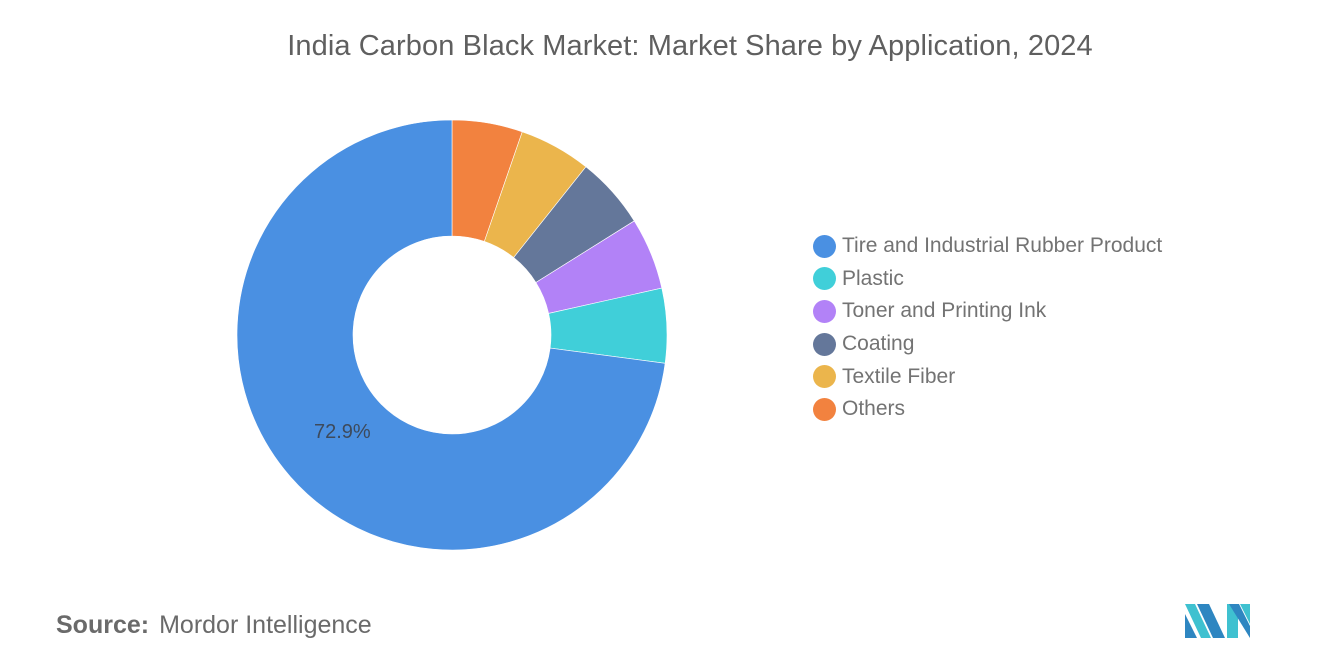 This screenshot has width=1320, height=665. What do you see at coordinates (987, 376) in the screenshot?
I see `legend-item-textile: Textile Fiber` at bounding box center [987, 376].